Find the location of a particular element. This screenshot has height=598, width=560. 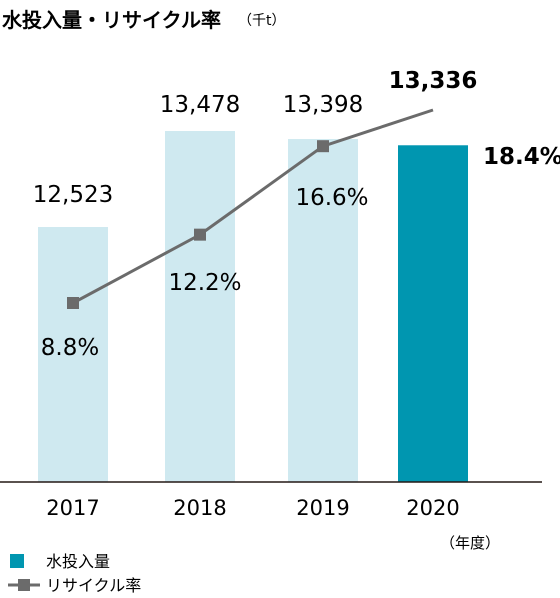

recycle-marker-2019 is located at coordinates (323, 146).